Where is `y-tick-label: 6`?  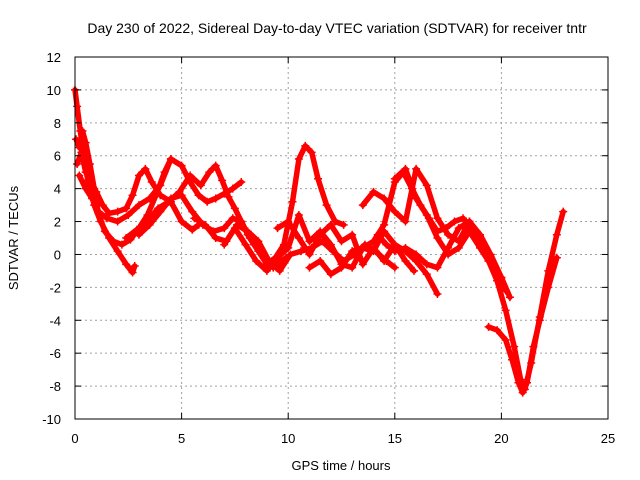
y-tick-label: 6 is located at coordinates (57, 156).